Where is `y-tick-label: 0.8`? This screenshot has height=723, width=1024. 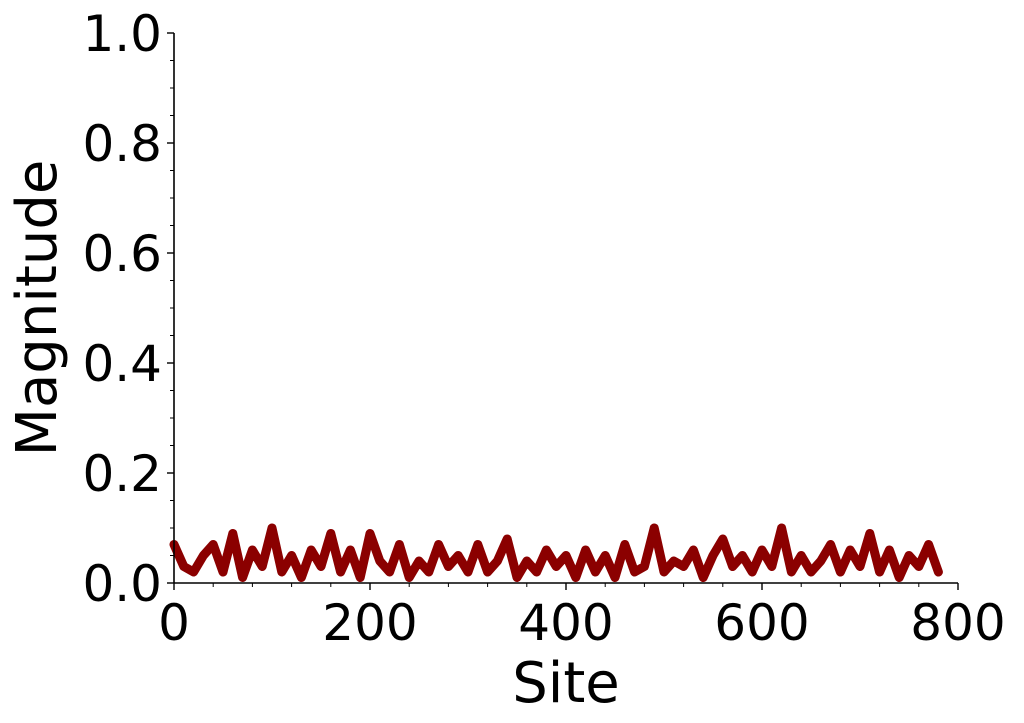 y-tick-label: 0.8 is located at coordinates (122, 144).